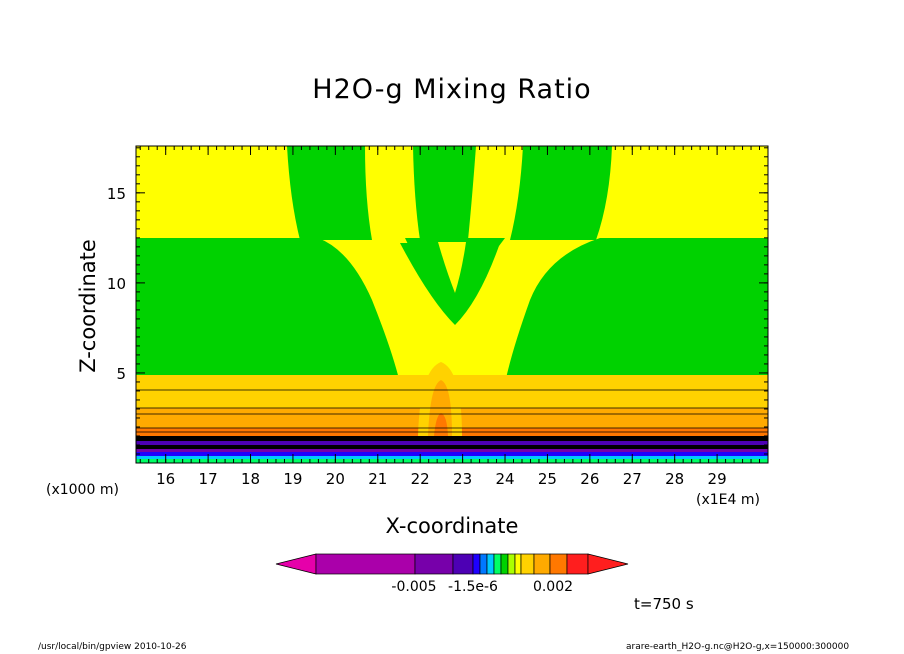  I want to click on x-tick-label: 27, so click(632, 479).